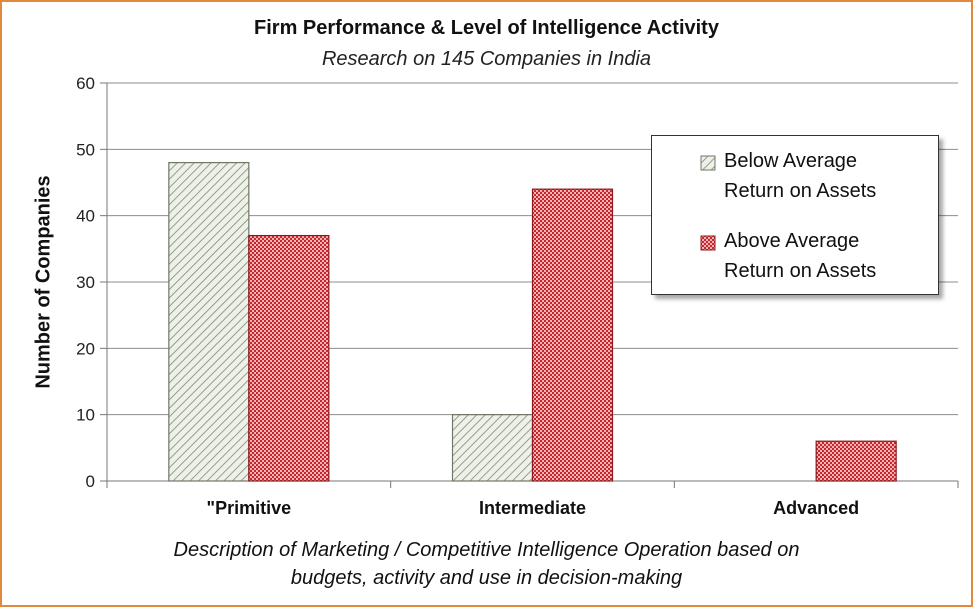 This screenshot has width=973, height=607. Describe the element at coordinates (85, 216) in the screenshot. I see `y-tick-label: 40` at that location.